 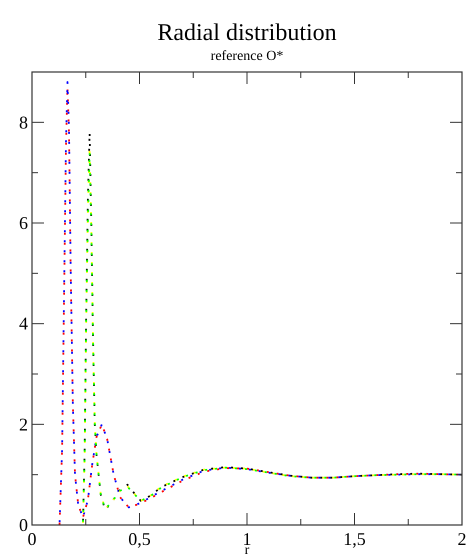 I want to click on x-tick-label: 0,5, so click(x=139, y=539).